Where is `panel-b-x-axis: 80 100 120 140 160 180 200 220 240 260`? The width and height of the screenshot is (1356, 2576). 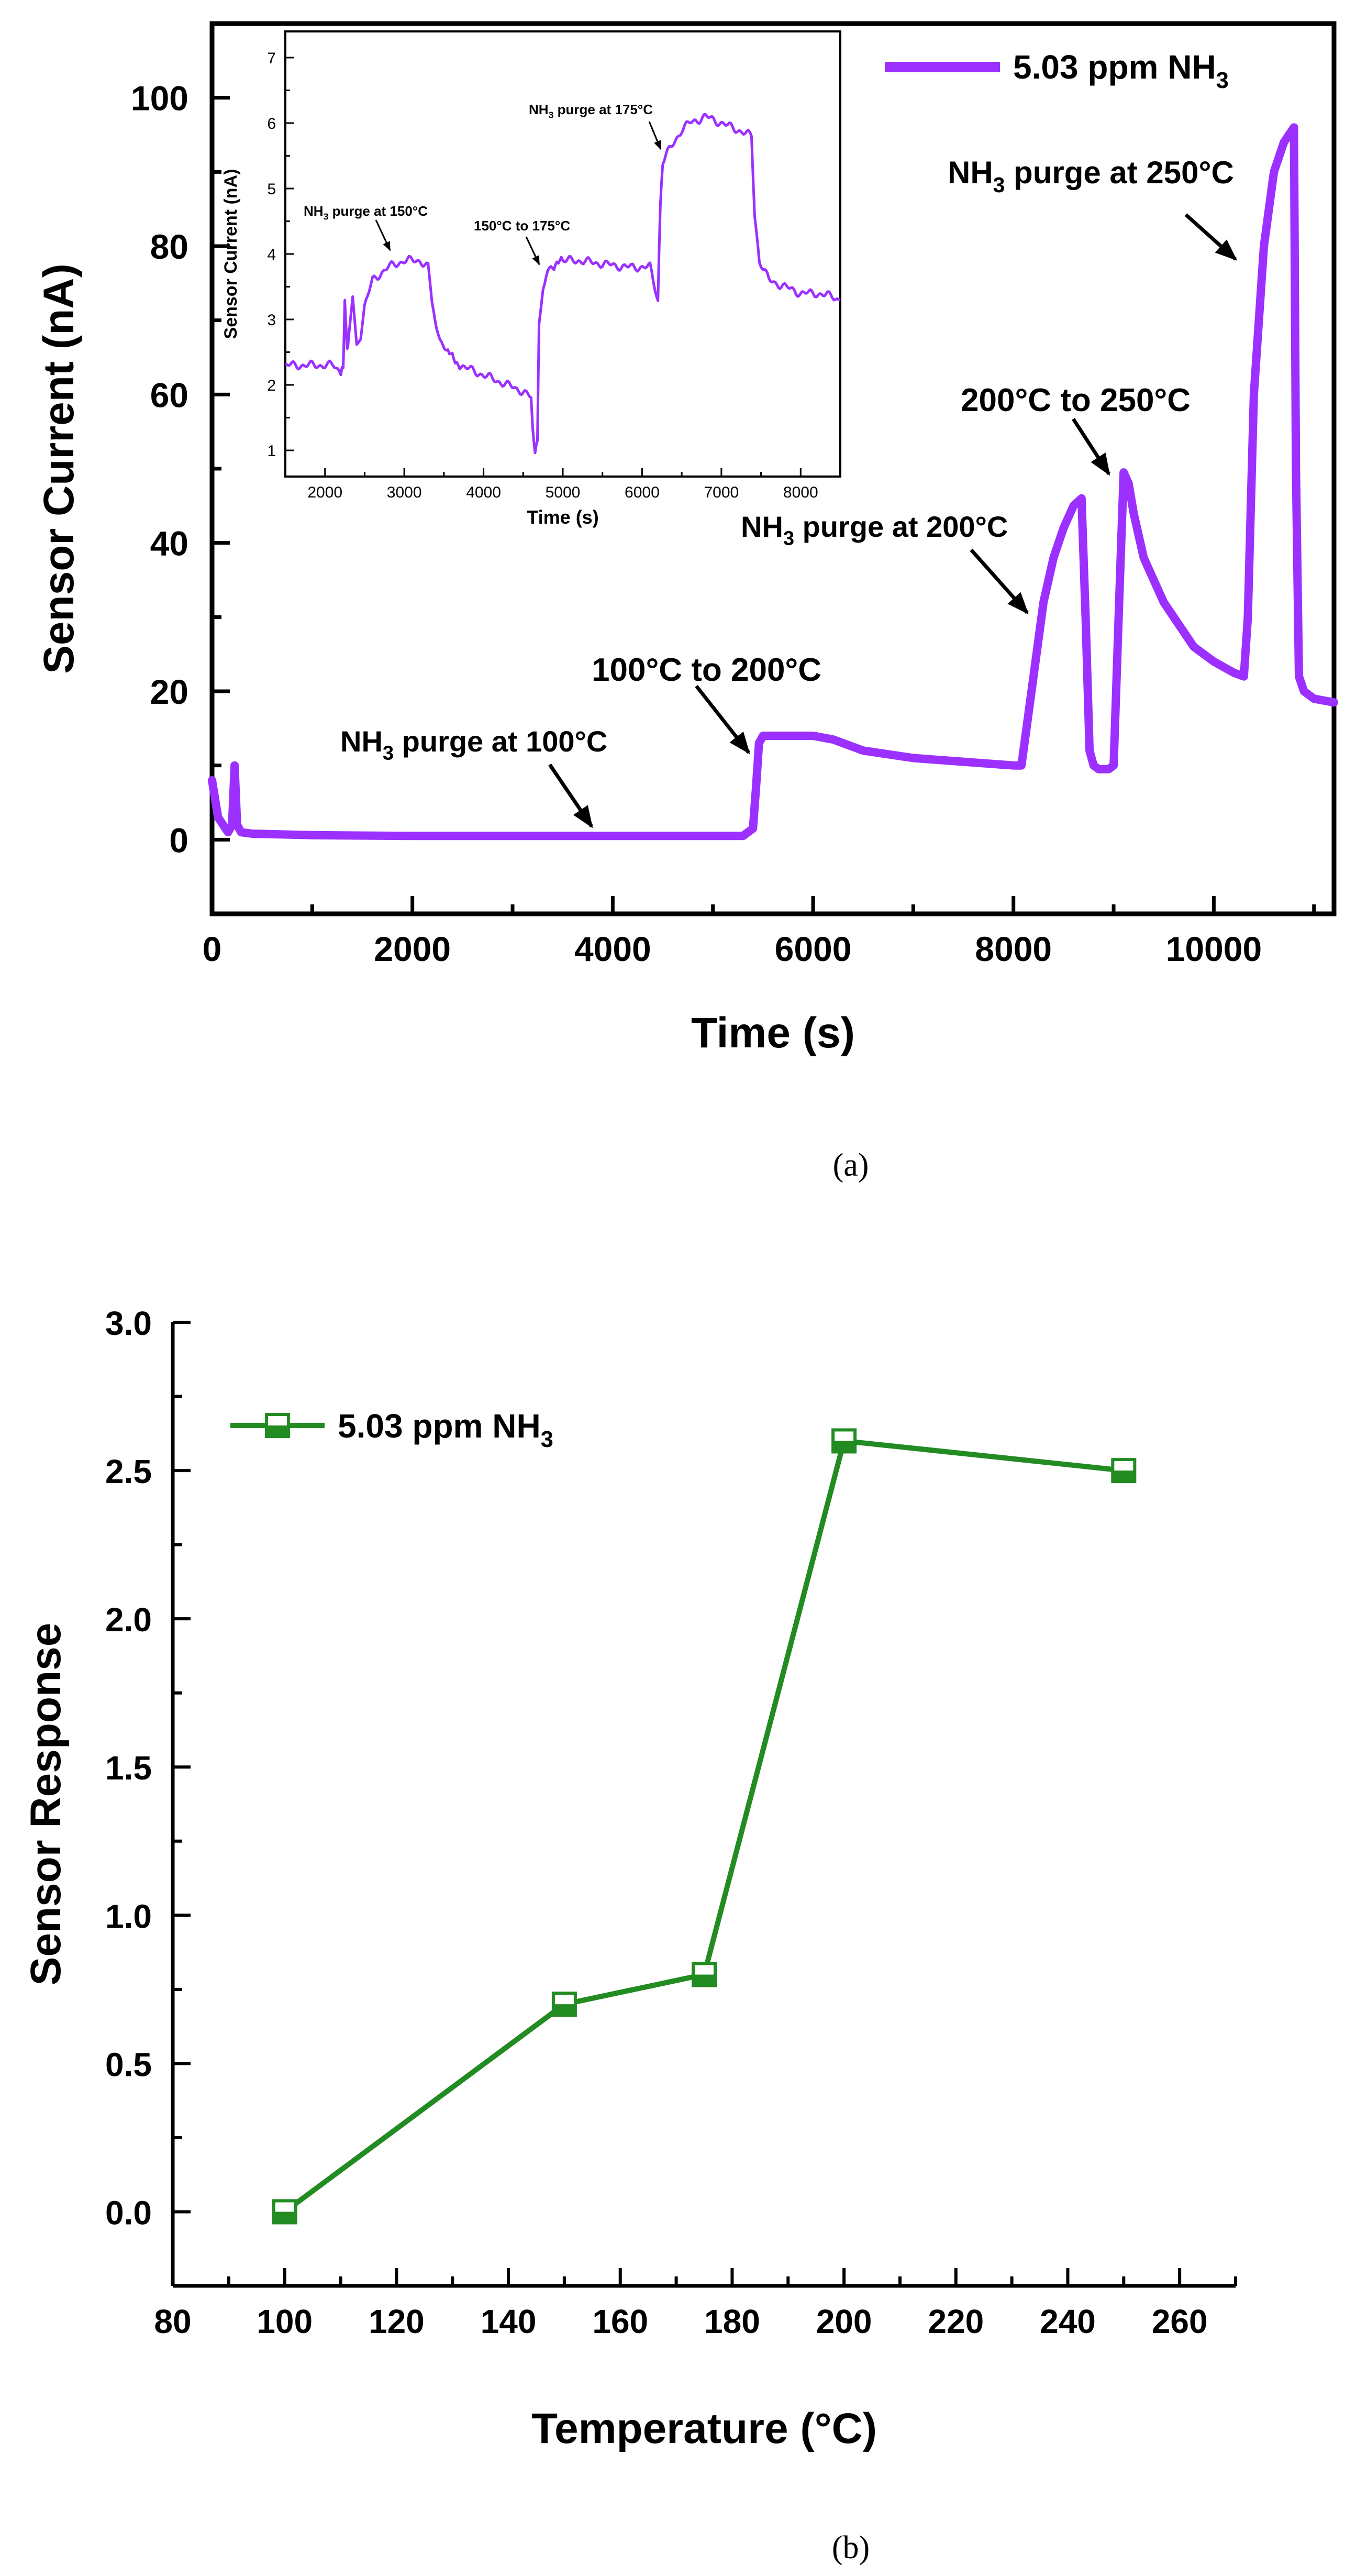
panel-b-x-axis: 80 100 120 140 160 180 200 220 240 260 is located at coordinates (695, 2304).